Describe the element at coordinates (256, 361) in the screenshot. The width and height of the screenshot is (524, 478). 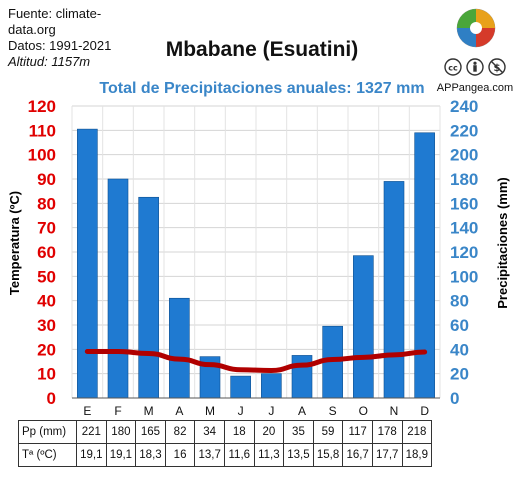
I see `temperature-line` at that location.